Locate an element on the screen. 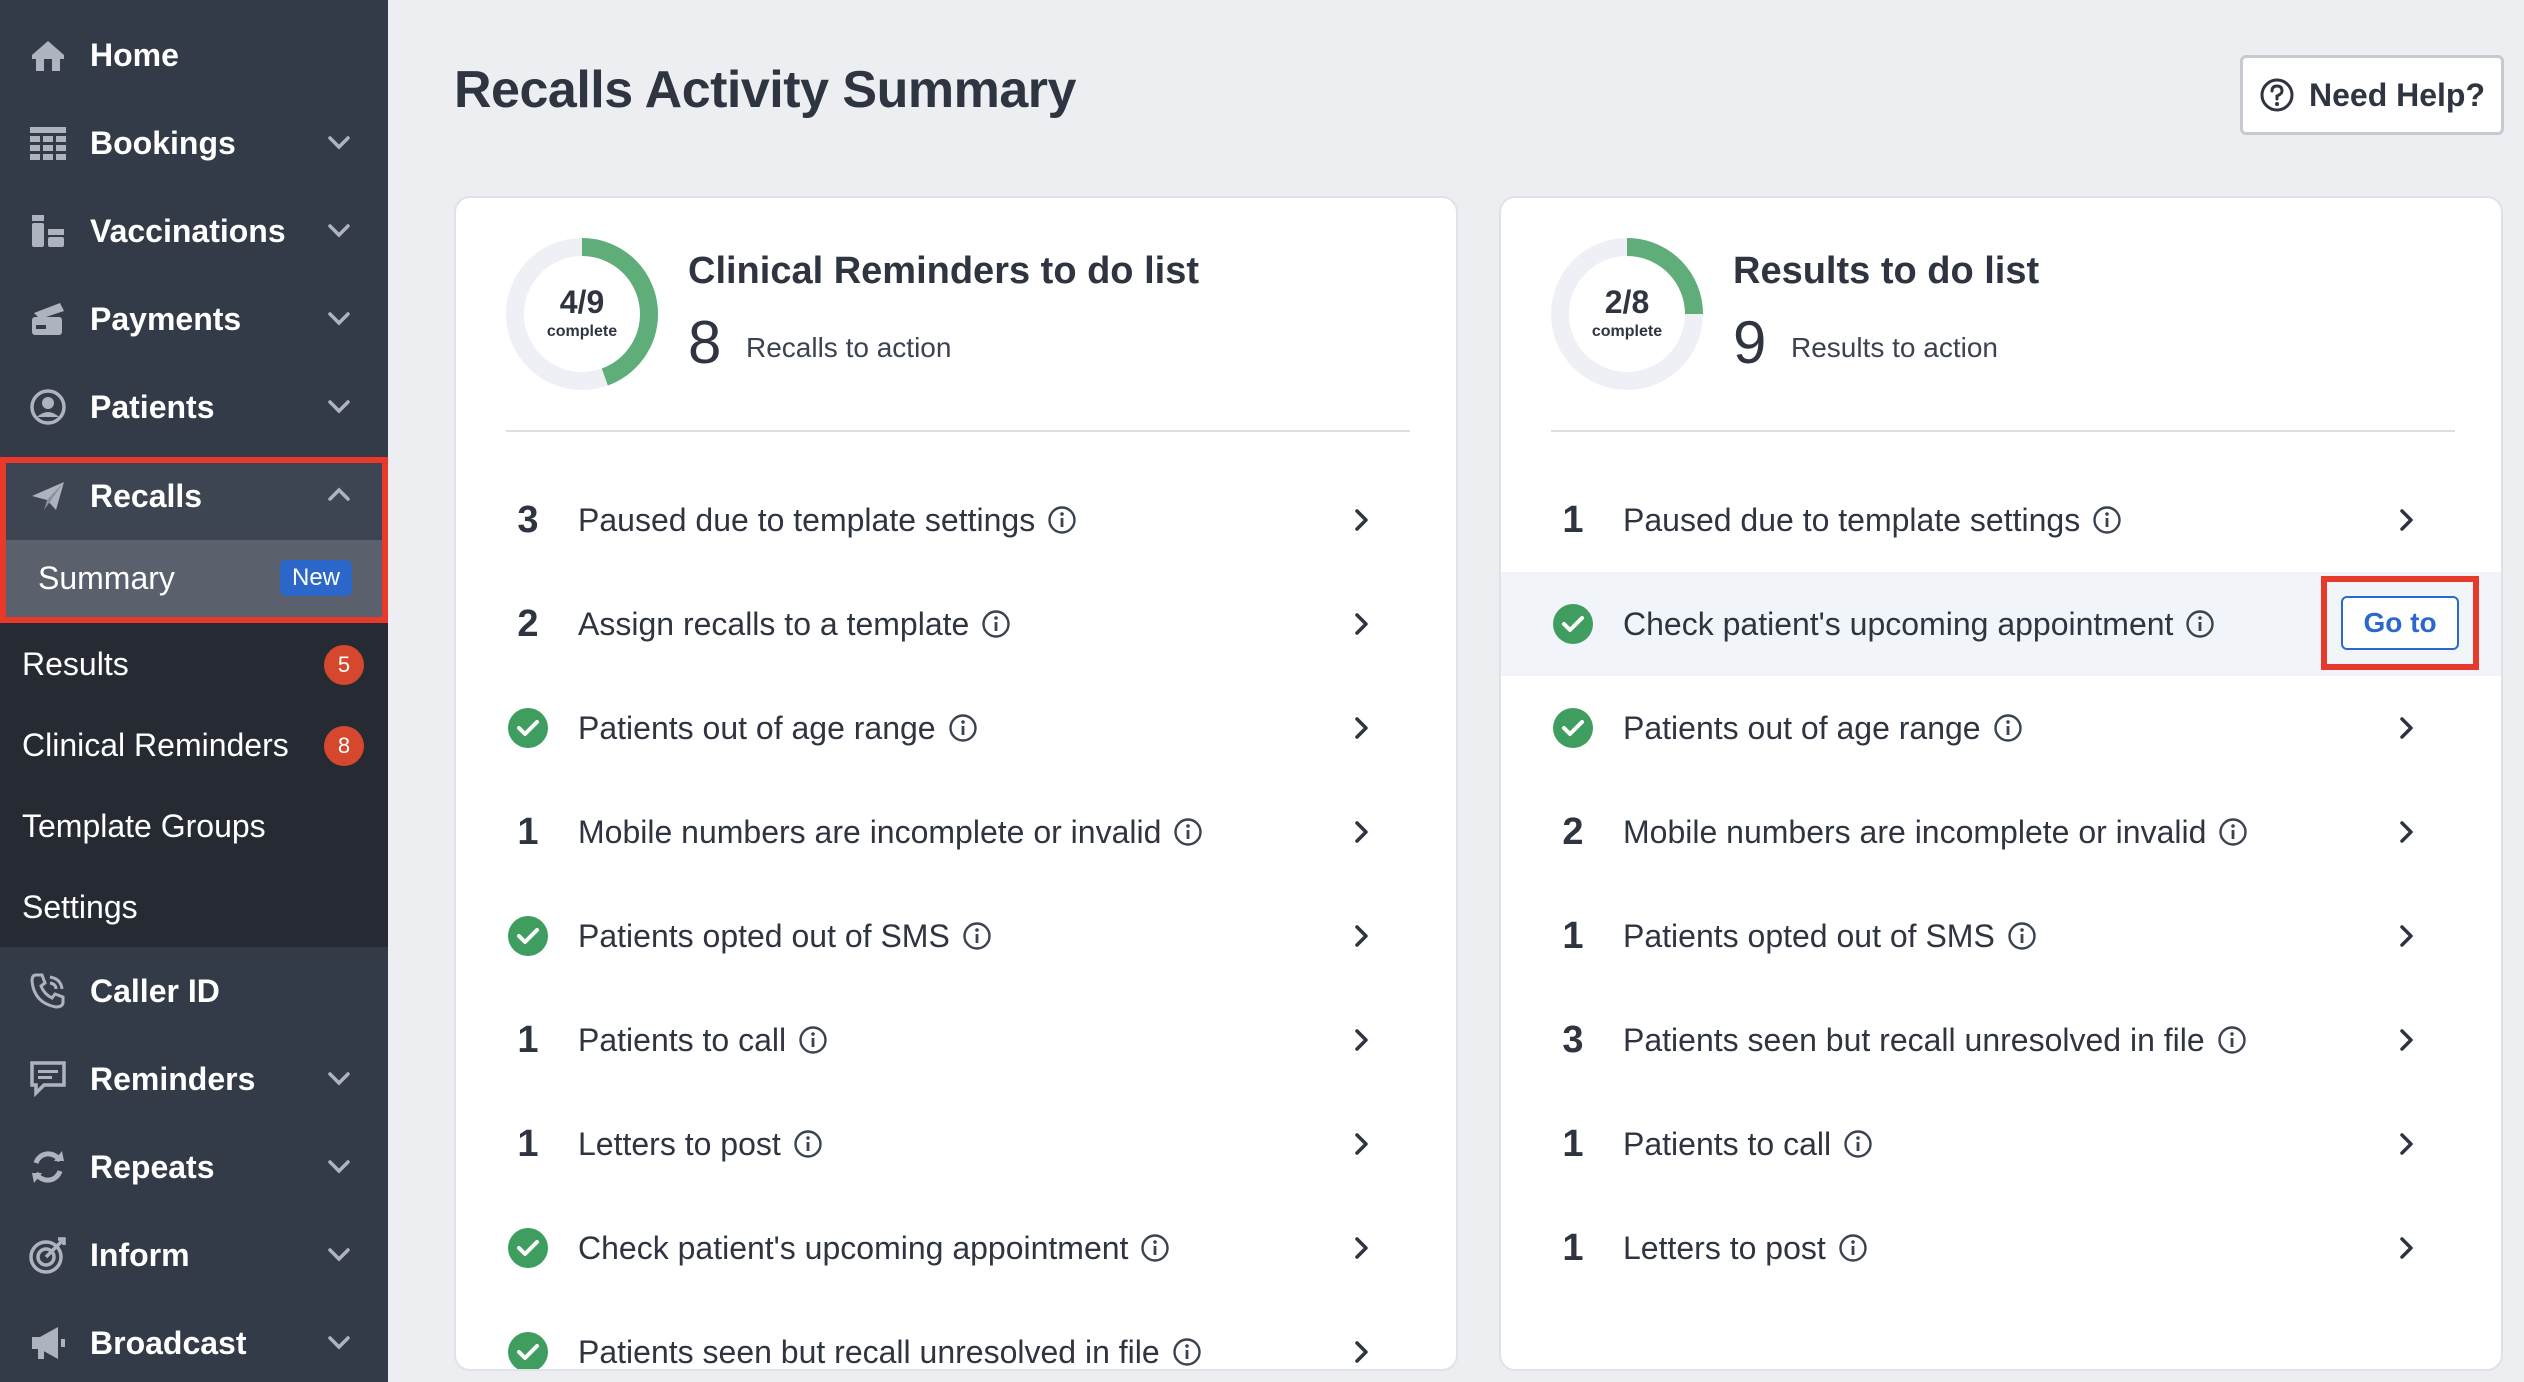 Image resolution: width=2524 pixels, height=1382 pixels. calendar-grid-icon is located at coordinates (48, 143).